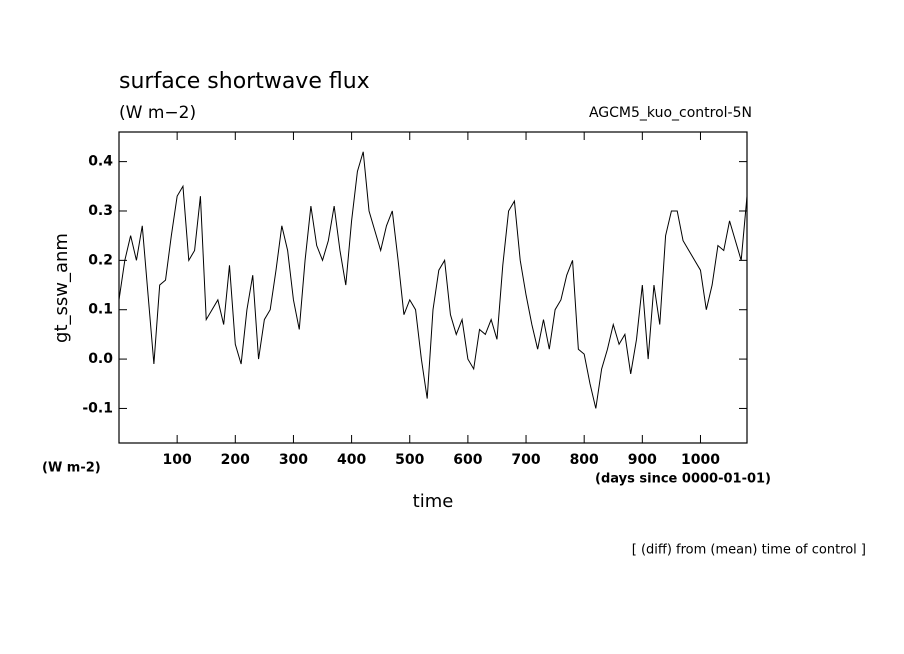 This screenshot has width=904, height=654. Describe the element at coordinates (100, 359) in the screenshot. I see `y-tick-label: 0.0` at that location.